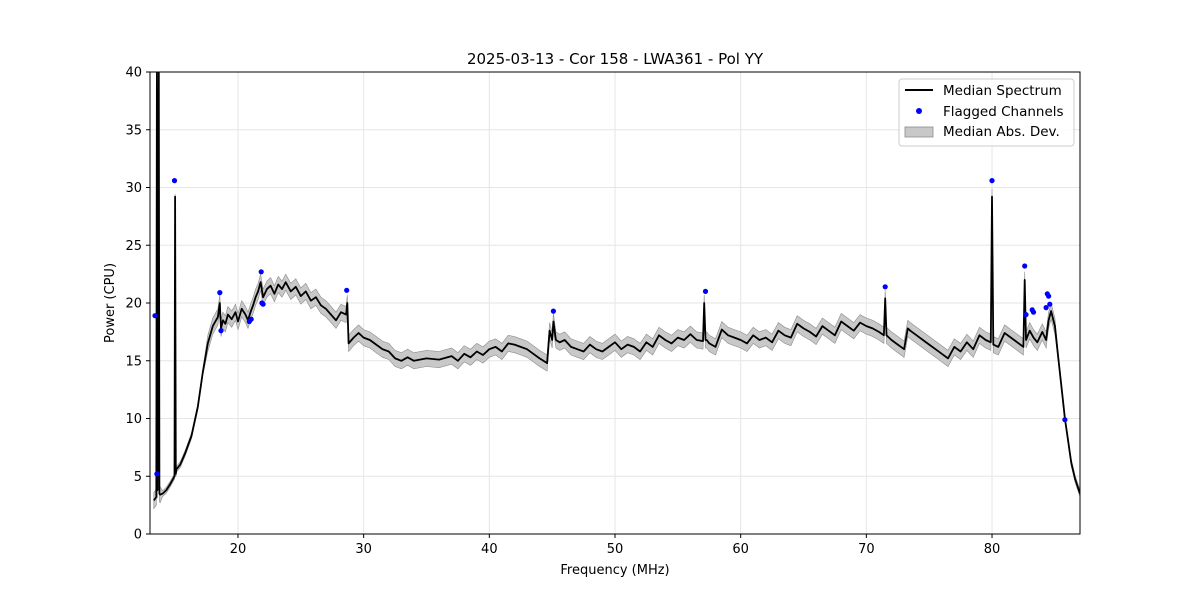 This screenshot has height=600, width=1200. Describe the element at coordinates (615, 59) in the screenshot. I see `chart-title: 2025-03-13 - Cor 158 - LWA361 - Pol YY` at that location.